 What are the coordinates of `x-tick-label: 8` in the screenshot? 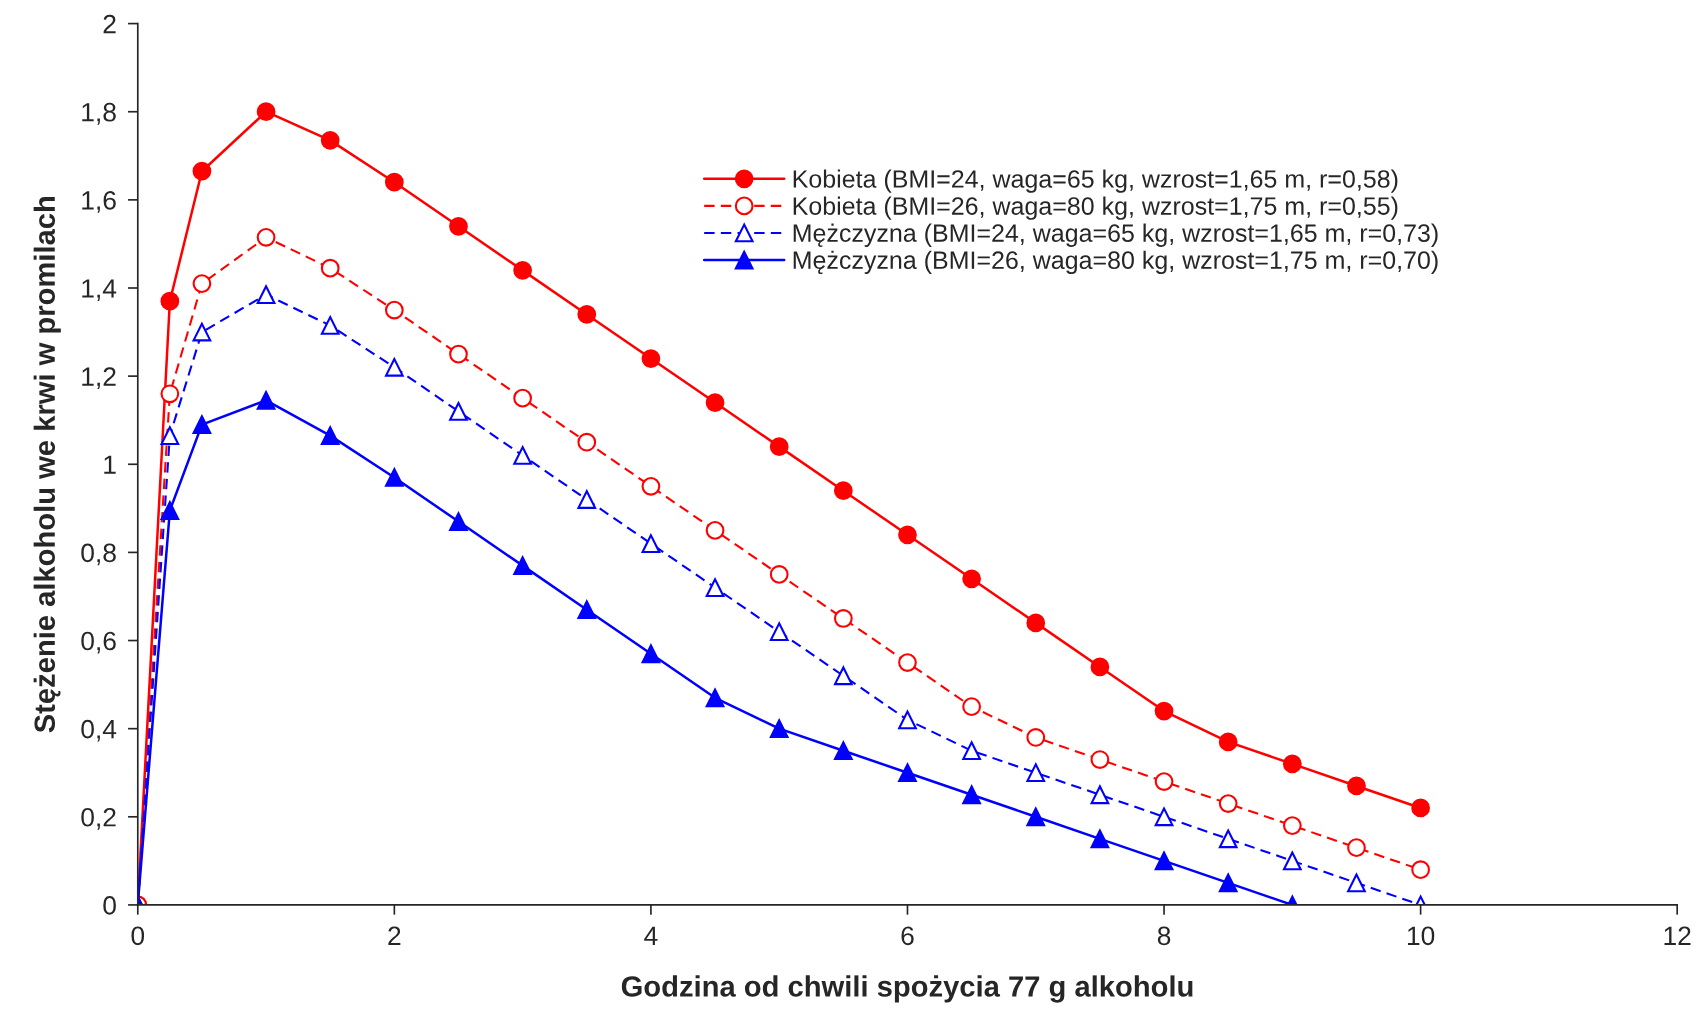 It's located at (1164, 936).